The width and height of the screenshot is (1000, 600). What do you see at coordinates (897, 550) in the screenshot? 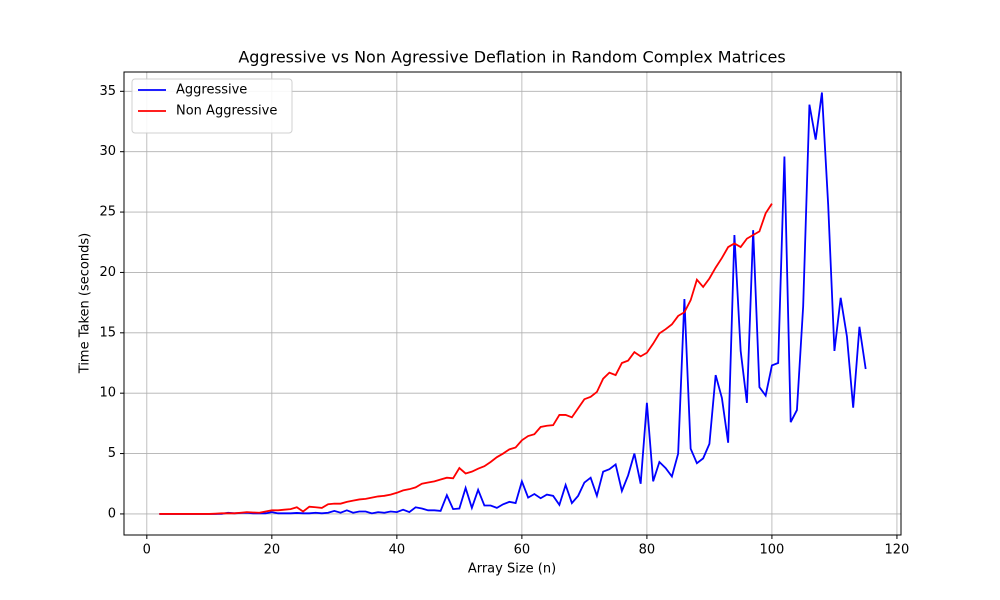
I see `x-tick-label: 120` at bounding box center [897, 550].